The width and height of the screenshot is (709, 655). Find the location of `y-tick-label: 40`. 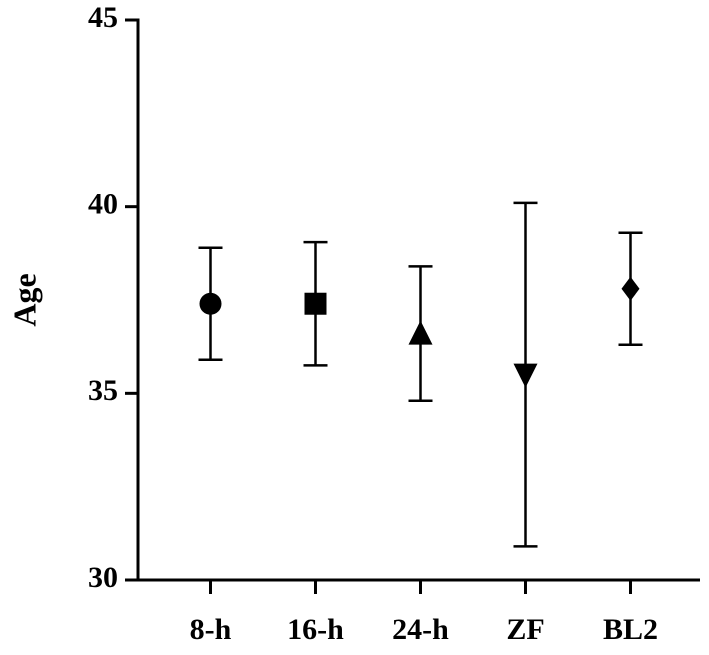

y-tick-label: 40 is located at coordinates (103, 204).